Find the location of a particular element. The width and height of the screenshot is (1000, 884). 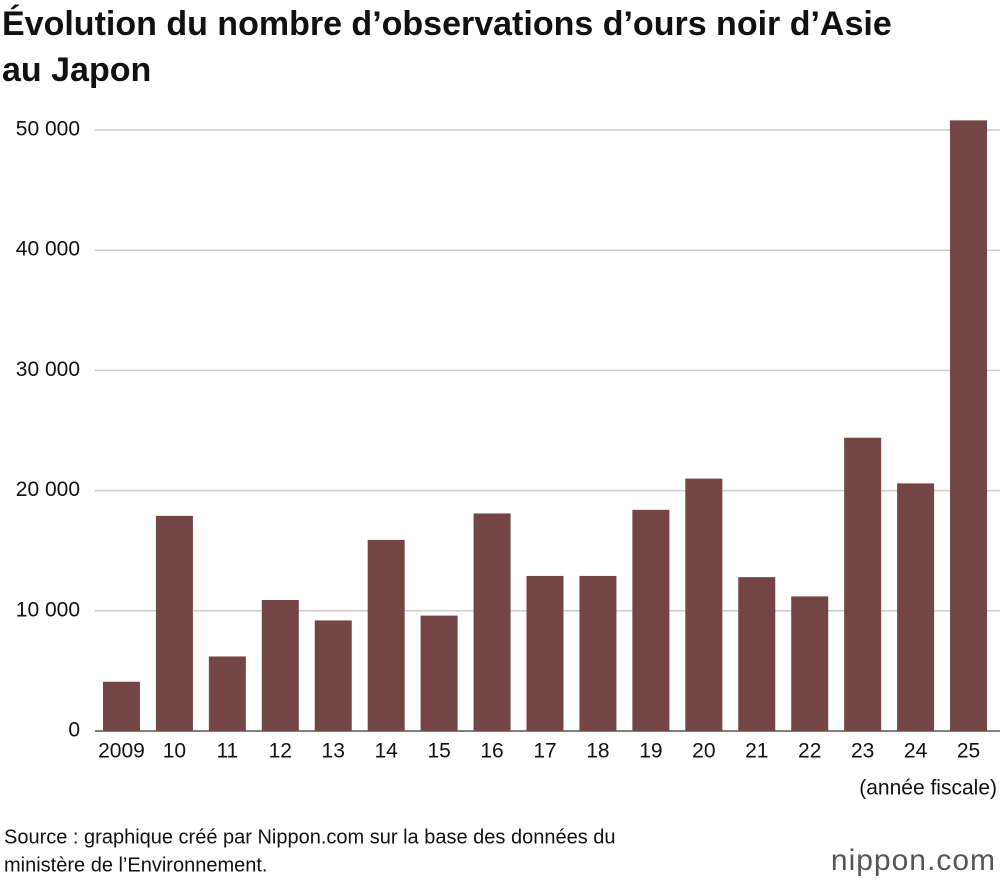

x-tick-label: 10 is located at coordinates (174, 751).